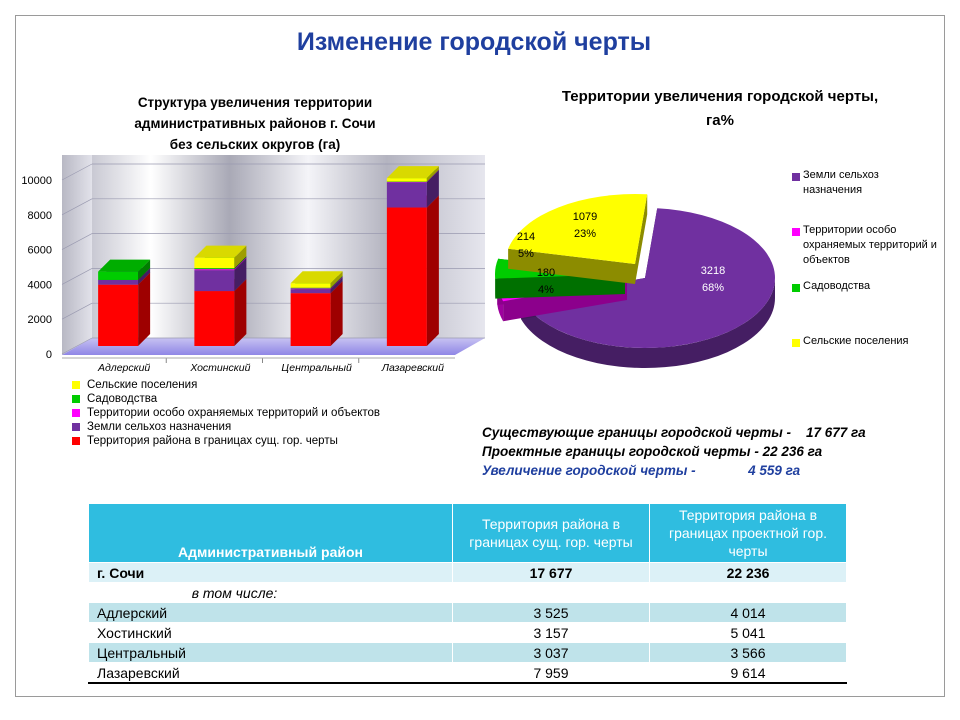 The image size is (960, 720). I want to click on pie-value-label: 3218, so click(713, 271).